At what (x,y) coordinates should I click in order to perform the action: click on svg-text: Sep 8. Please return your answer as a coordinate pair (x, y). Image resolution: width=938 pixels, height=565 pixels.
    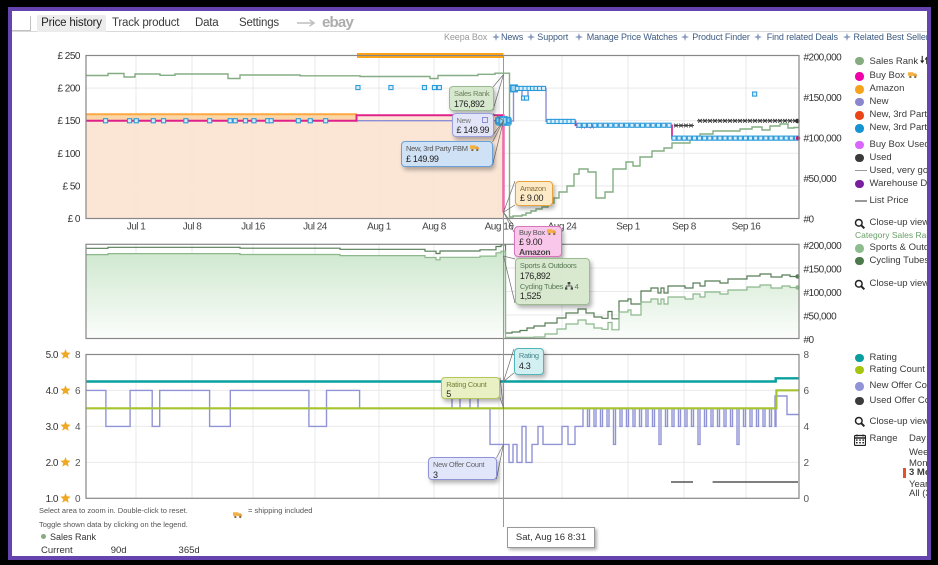
    Looking at the image, I should click on (684, 227).